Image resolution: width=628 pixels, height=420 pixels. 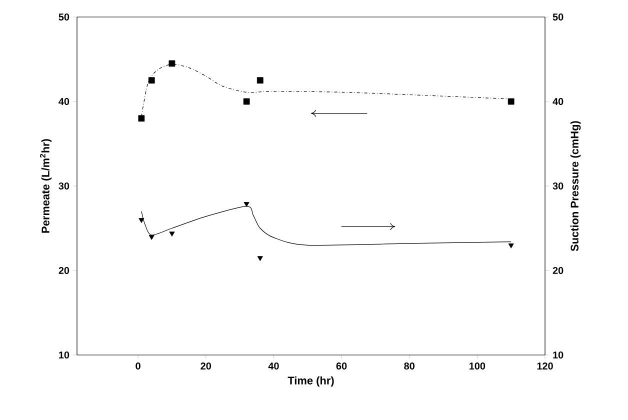 What do you see at coordinates (64, 355) in the screenshot?
I see `y-tick-label: 10` at bounding box center [64, 355].